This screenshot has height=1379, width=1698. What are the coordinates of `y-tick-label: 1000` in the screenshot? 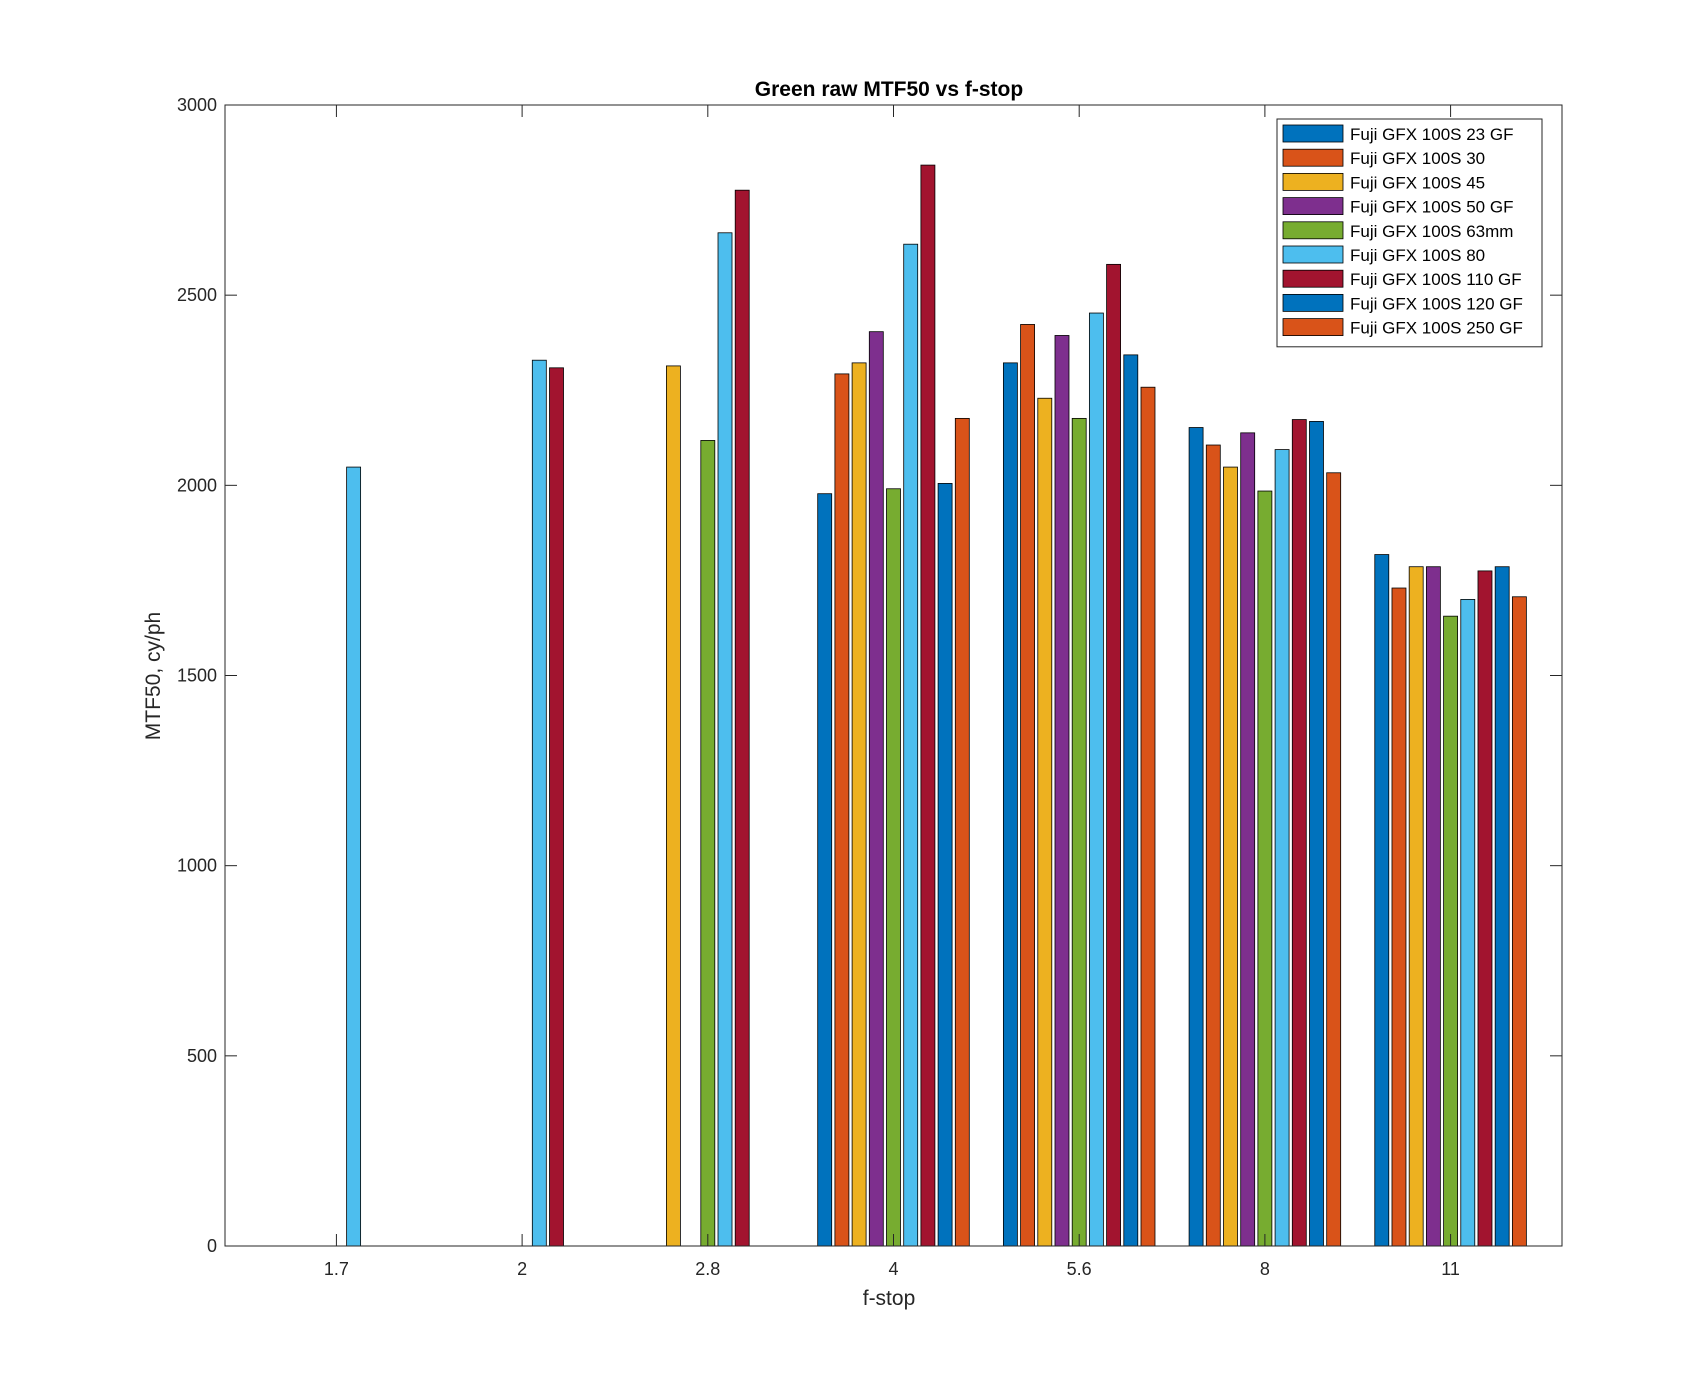 It's located at (197, 866).